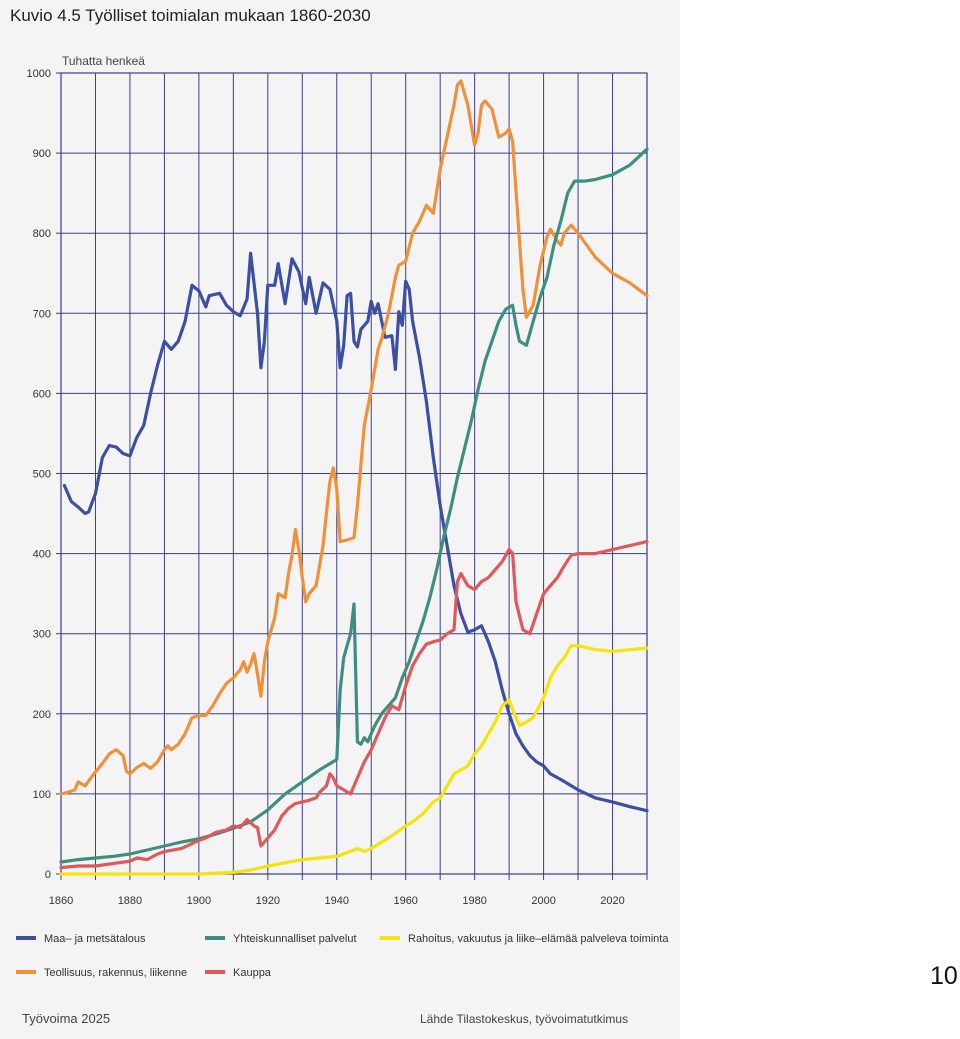 The height and width of the screenshot is (1039, 960). Describe the element at coordinates (42, 234) in the screenshot. I see `y-tick-label: 800` at that location.